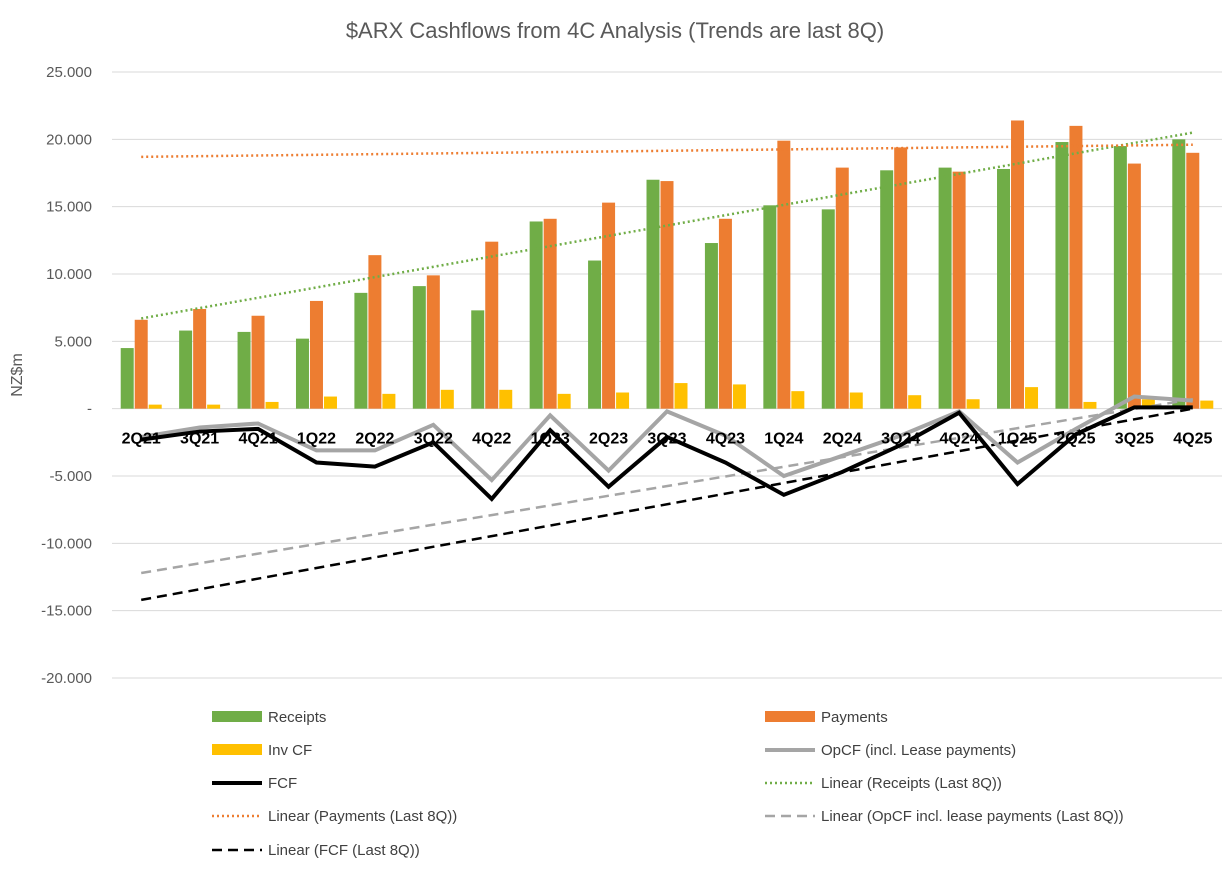 This screenshot has height=870, width=1225. What do you see at coordinates (918, 750) in the screenshot?
I see `legend-label: OpCF (incl. Lease payments)` at bounding box center [918, 750].